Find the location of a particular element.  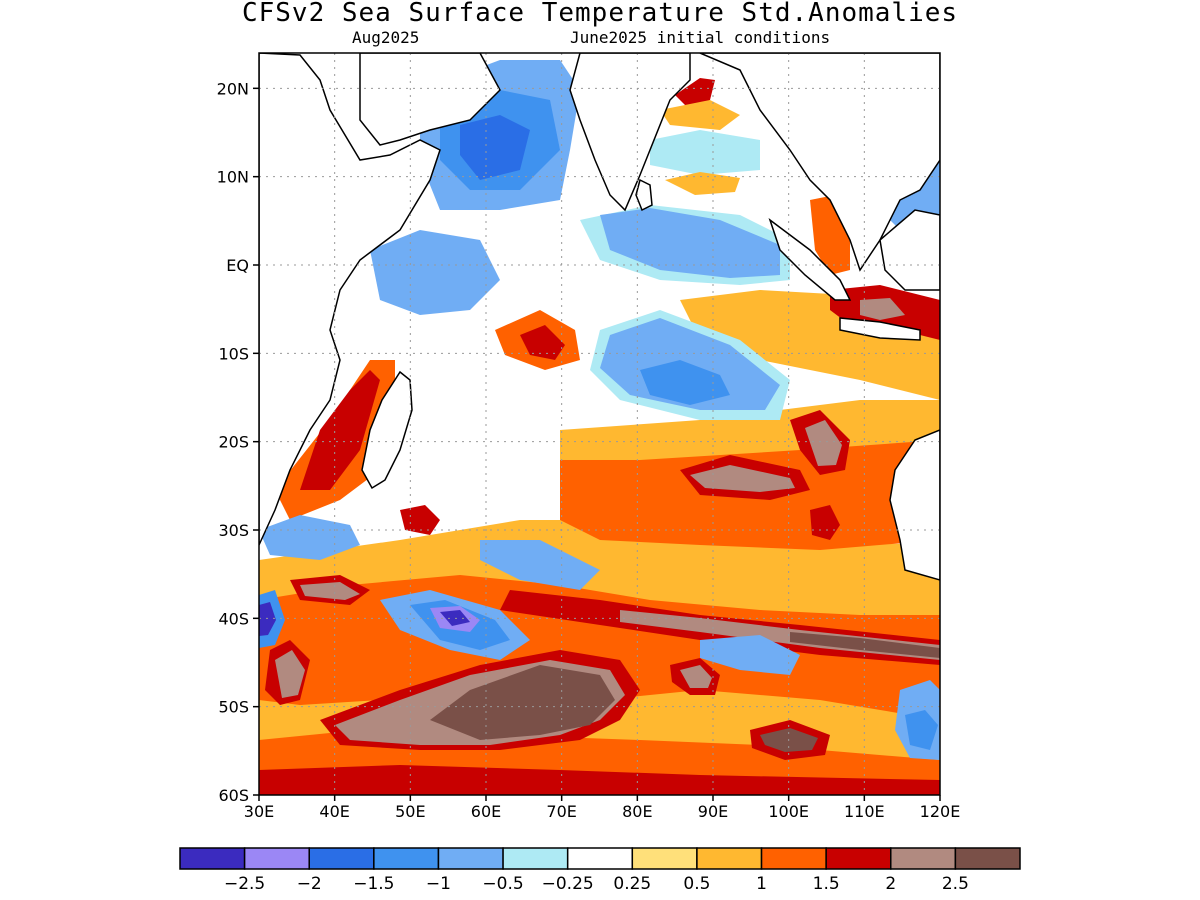

colorbar: −2.5 −2 −1.5 −1 −0.5 −0.25 0.25 0.5 1 1.5 2 2.5 is located at coordinates (600, 870).